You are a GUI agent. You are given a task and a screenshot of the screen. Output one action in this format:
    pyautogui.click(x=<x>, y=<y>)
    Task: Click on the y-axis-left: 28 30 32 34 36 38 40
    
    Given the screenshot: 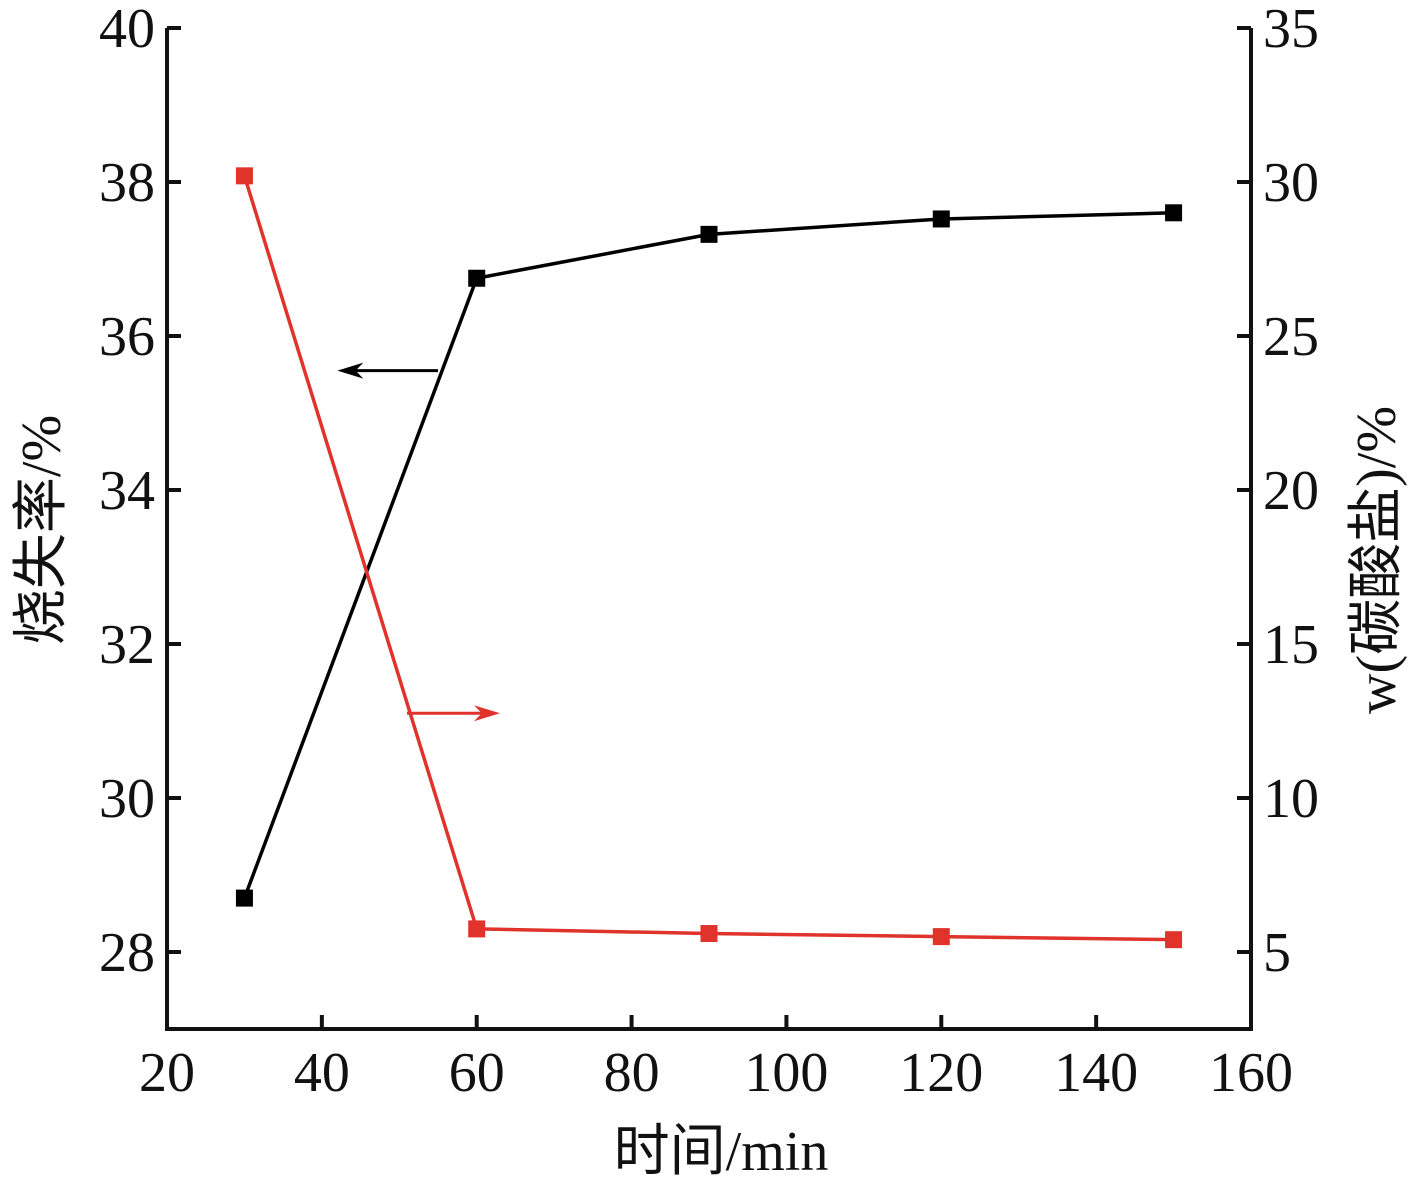 What is the action you would take?
    pyautogui.click(x=140, y=492)
    